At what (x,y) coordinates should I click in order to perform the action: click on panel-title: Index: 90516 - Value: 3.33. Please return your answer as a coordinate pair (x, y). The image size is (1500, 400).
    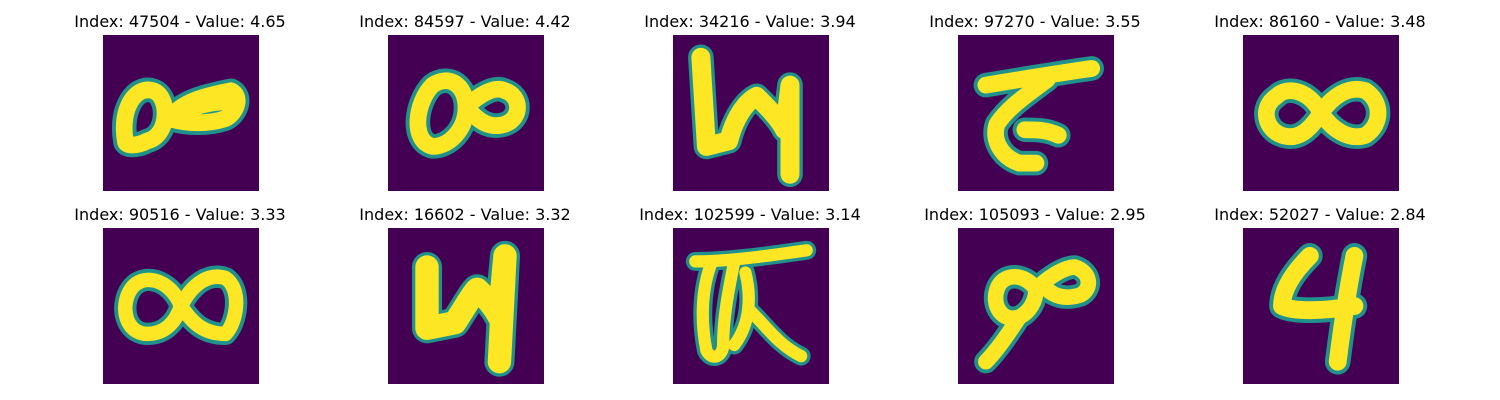
    Looking at the image, I should click on (180, 214).